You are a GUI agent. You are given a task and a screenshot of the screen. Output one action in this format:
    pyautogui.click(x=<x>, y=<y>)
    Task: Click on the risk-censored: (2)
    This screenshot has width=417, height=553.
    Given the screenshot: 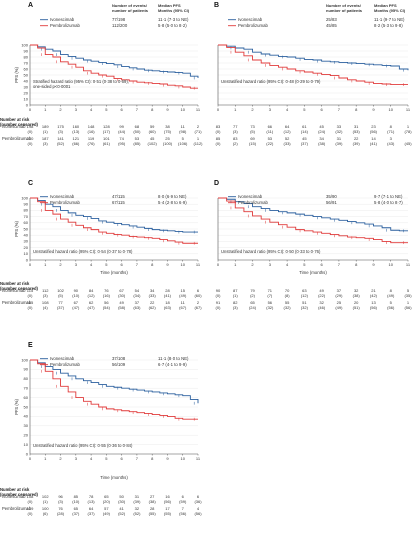 What is the action you would take?
    pyautogui.click(x=236, y=143)
    